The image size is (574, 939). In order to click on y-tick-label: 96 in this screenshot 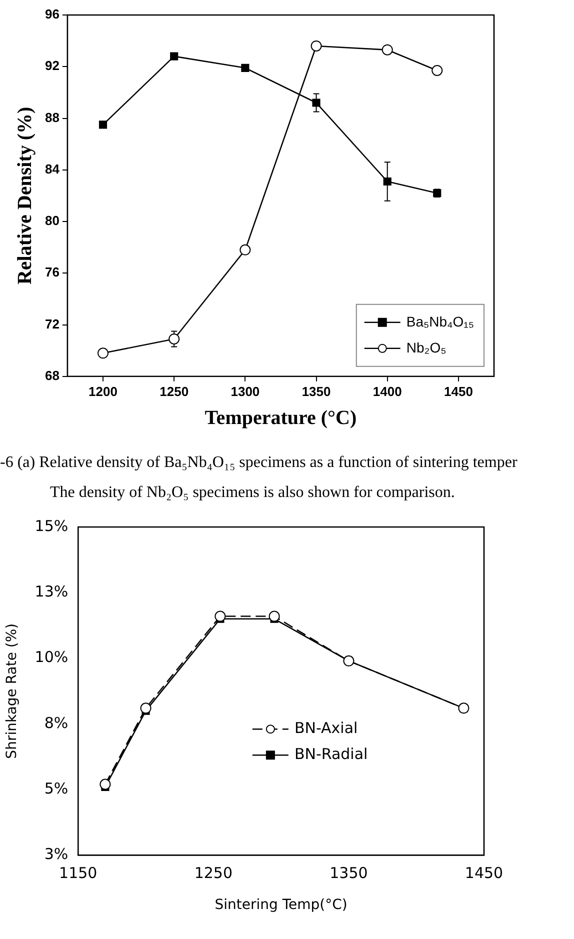, I will do `click(52, 14)`.